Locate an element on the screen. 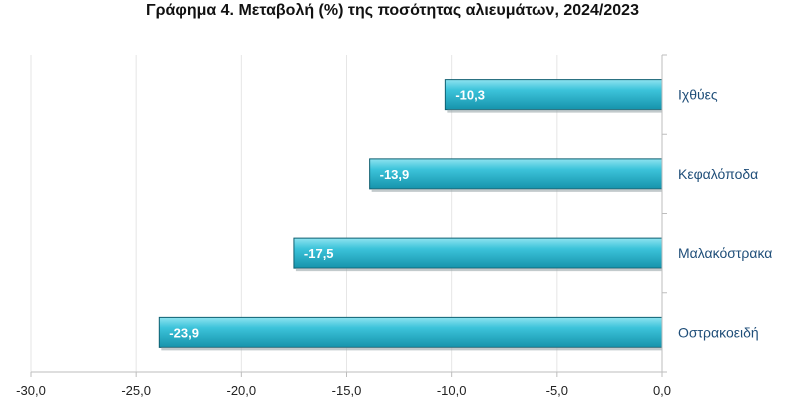  data-label: -13,9 is located at coordinates (395, 174).